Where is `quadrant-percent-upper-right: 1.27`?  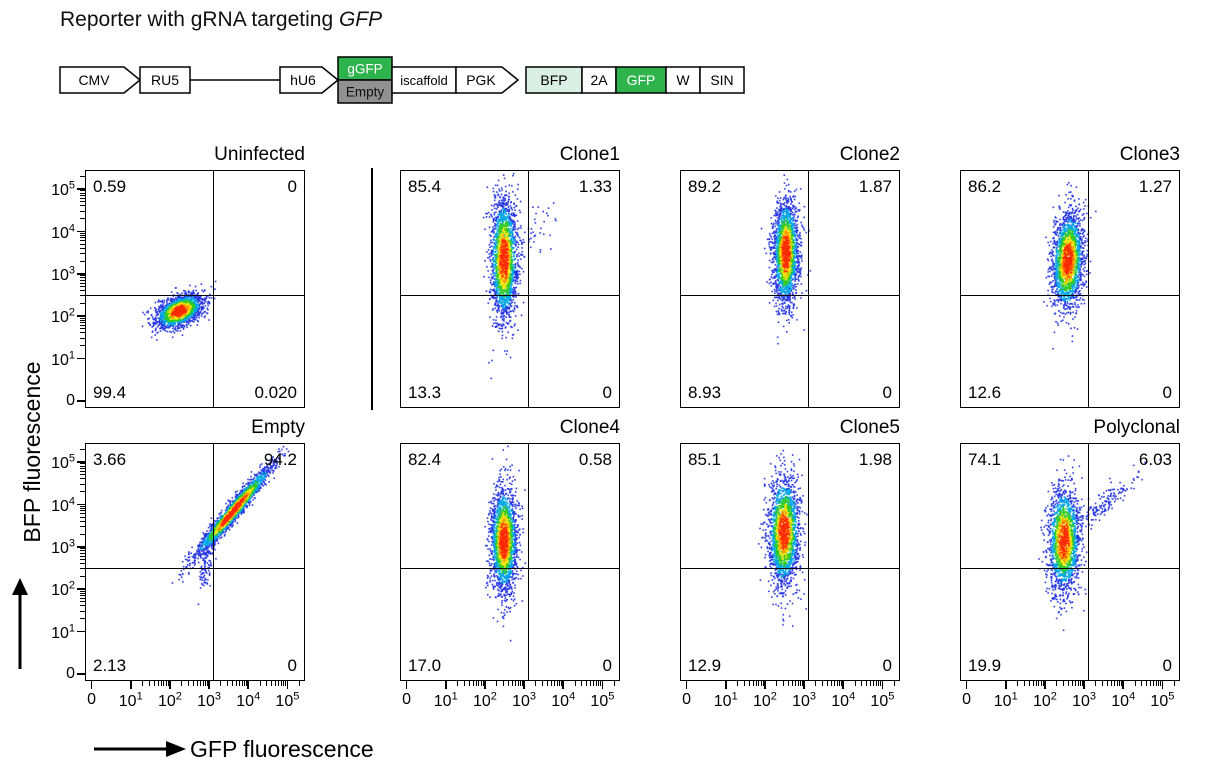 quadrant-percent-upper-right: 1.27 is located at coordinates (1155, 186).